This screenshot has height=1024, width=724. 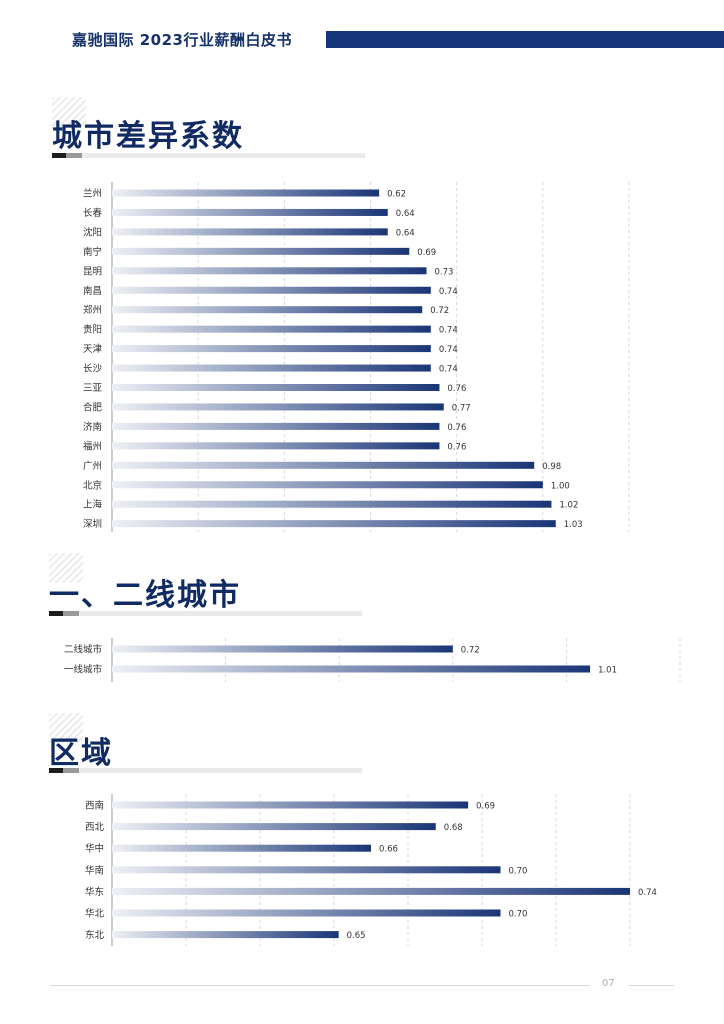 I want to click on footer-line, so click(x=320, y=985).